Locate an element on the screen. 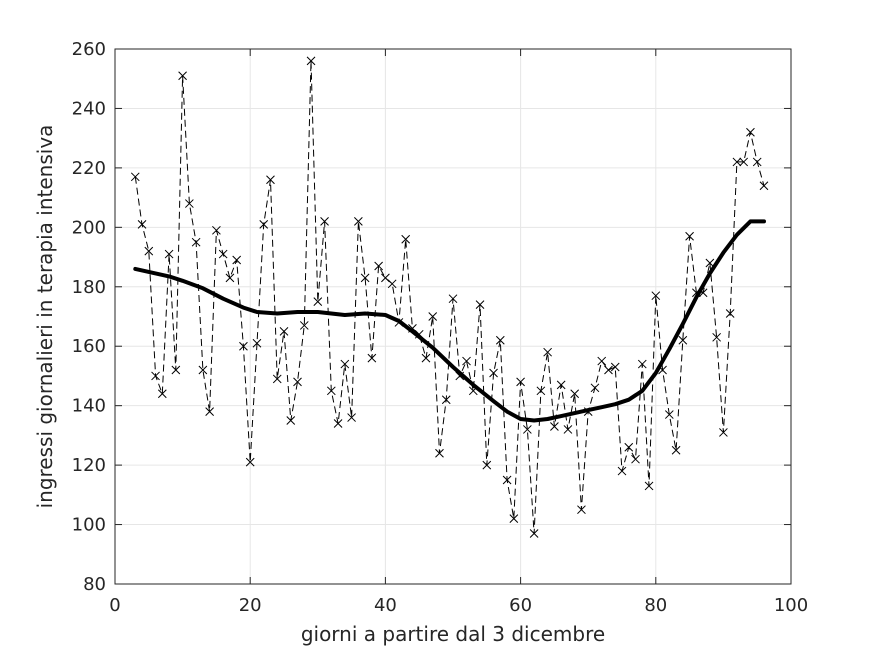 Image resolution: width=875 pixels, height=661 pixels. y-tick-label: 100 is located at coordinates (89, 525).